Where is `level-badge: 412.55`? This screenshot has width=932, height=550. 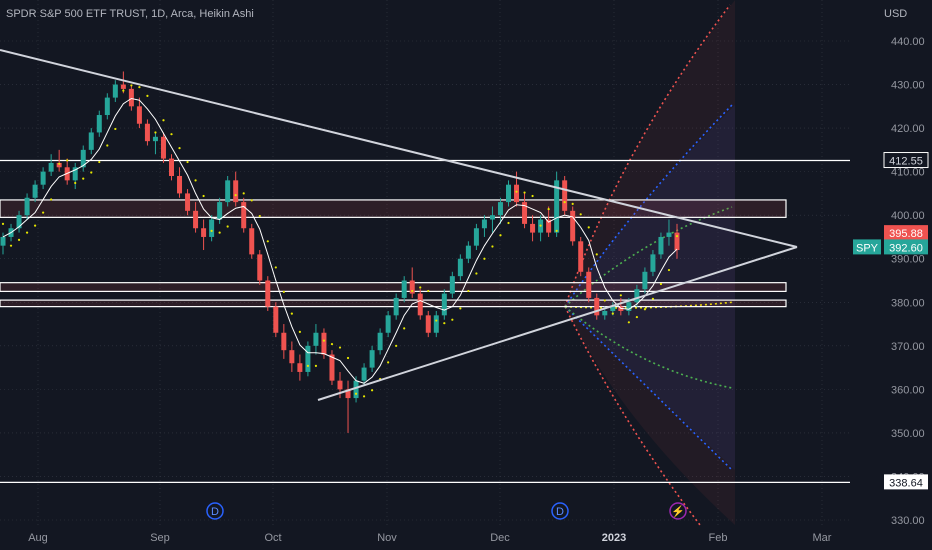 level-badge: 412.55 is located at coordinates (906, 160).